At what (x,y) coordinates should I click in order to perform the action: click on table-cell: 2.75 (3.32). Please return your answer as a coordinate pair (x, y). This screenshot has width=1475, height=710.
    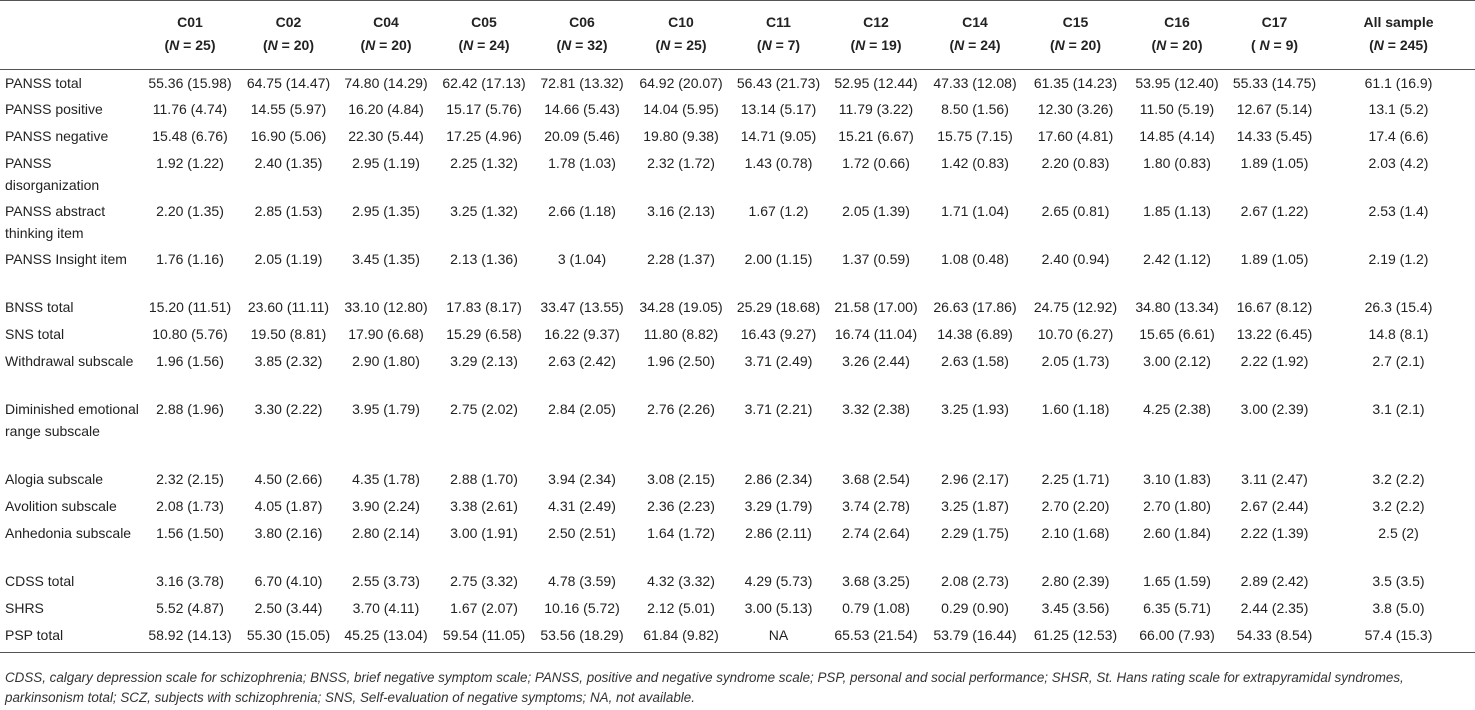
    Looking at the image, I should click on (484, 581).